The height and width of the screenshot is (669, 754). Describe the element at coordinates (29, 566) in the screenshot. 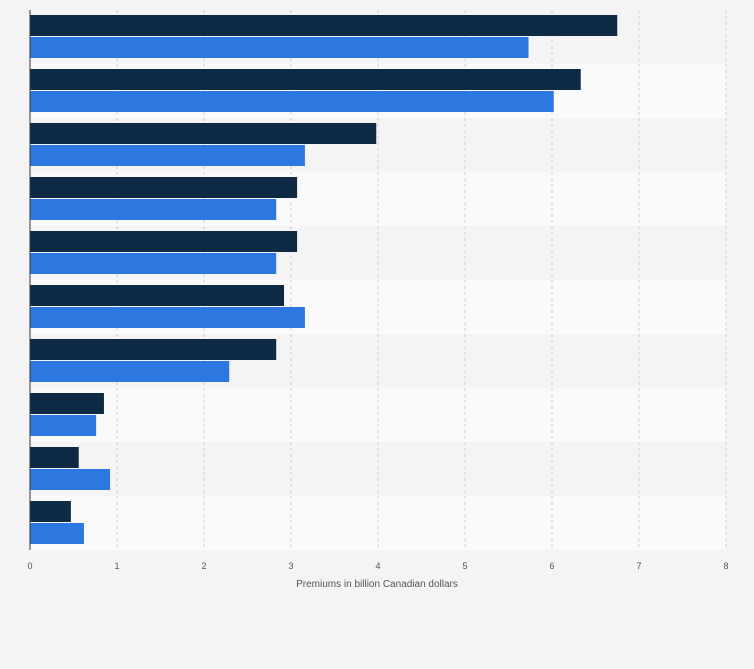

I see `x-tick-label: 0` at that location.